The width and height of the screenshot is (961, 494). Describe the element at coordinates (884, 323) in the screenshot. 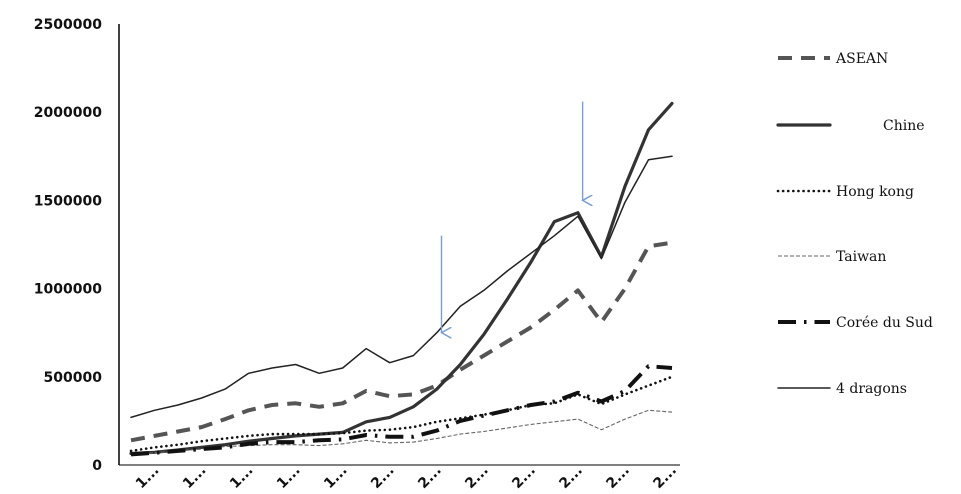

I see `legend-label: Corée du Sud` at that location.